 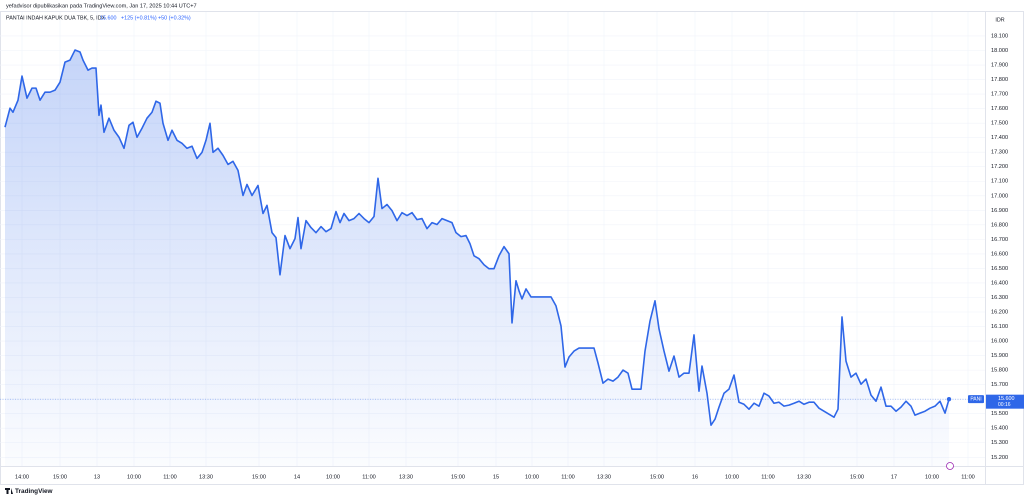 I want to click on legend-change: +125 (+0.81%), so click(x=139, y=18).